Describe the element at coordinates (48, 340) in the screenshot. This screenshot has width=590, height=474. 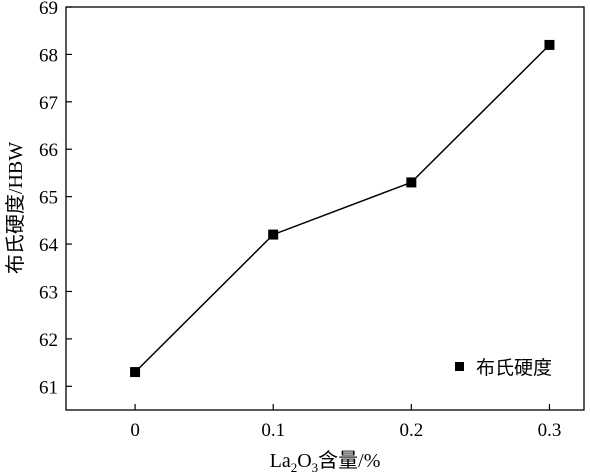
I see `y-tick-label: 62` at that location.